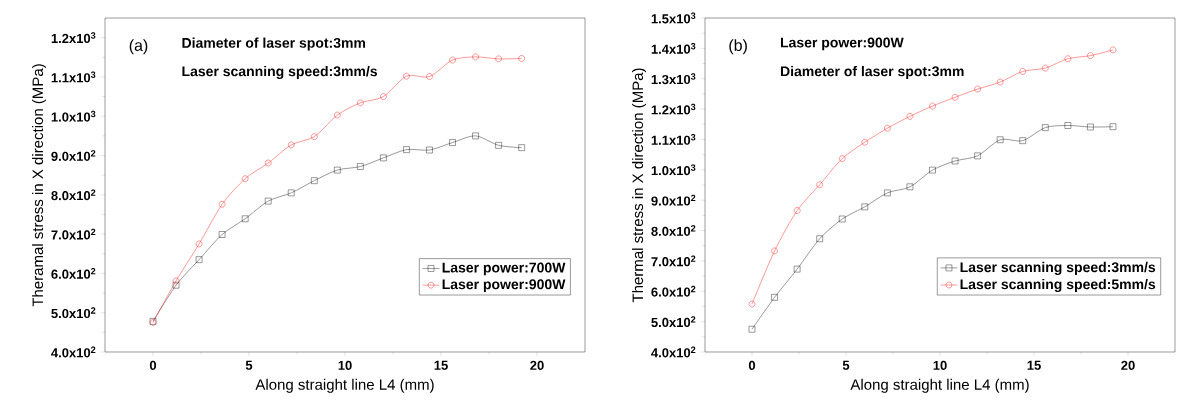 This screenshot has height=414, width=1187. What do you see at coordinates (138, 47) in the screenshot?
I see `annotation: (a)` at bounding box center [138, 47].